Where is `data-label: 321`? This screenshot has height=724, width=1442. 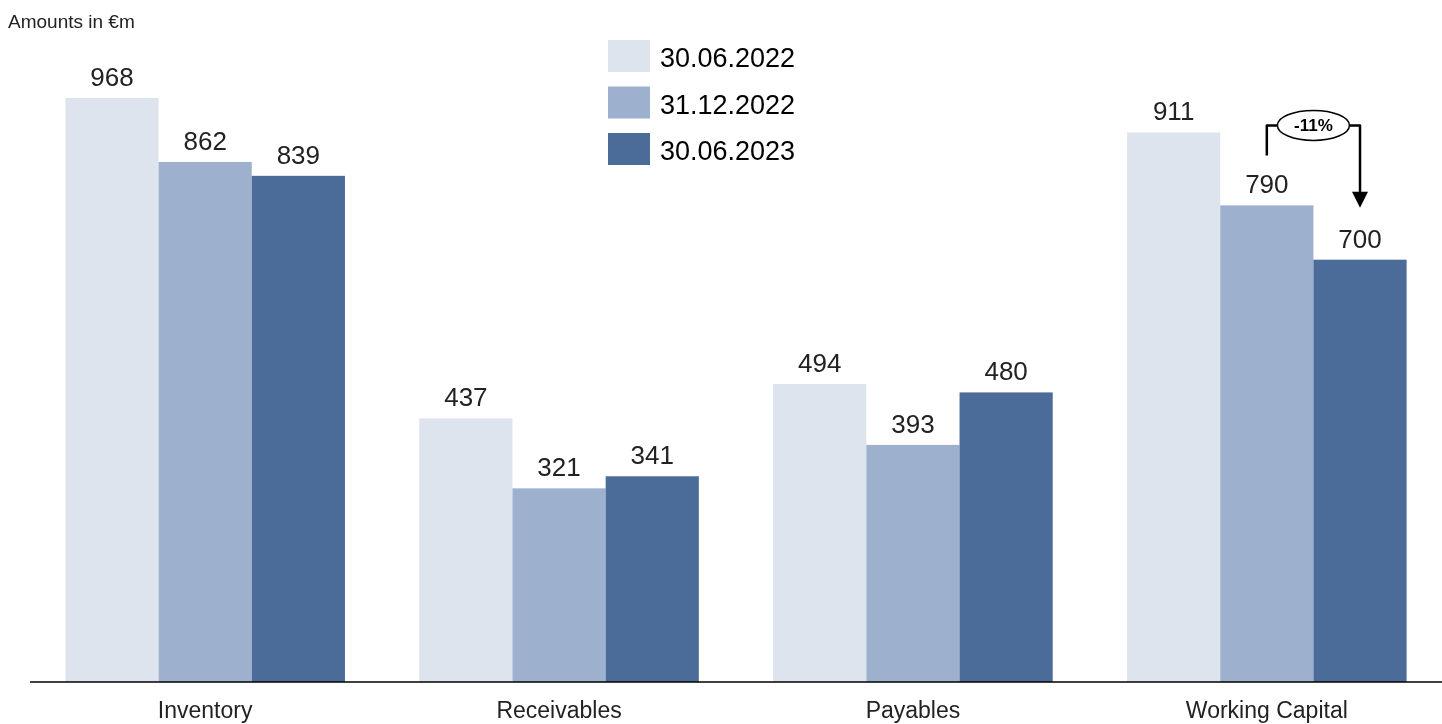 data-label: 321 is located at coordinates (559, 467).